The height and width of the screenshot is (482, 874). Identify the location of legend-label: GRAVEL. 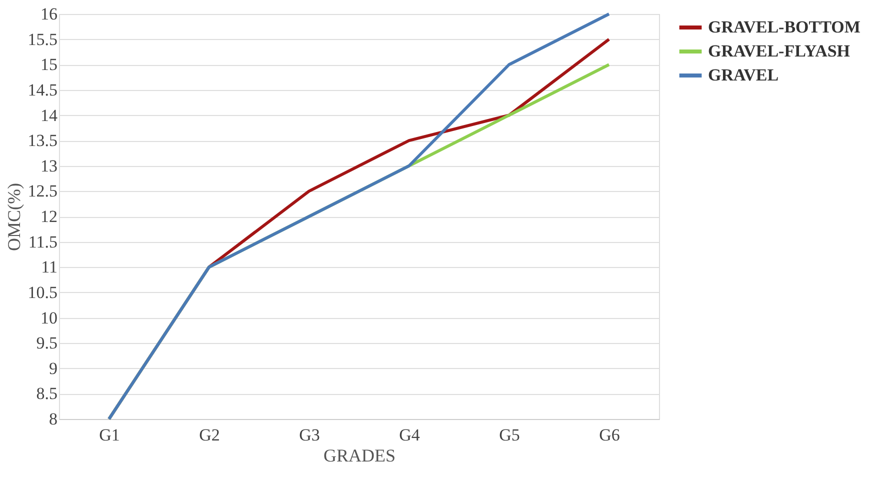
(743, 75).